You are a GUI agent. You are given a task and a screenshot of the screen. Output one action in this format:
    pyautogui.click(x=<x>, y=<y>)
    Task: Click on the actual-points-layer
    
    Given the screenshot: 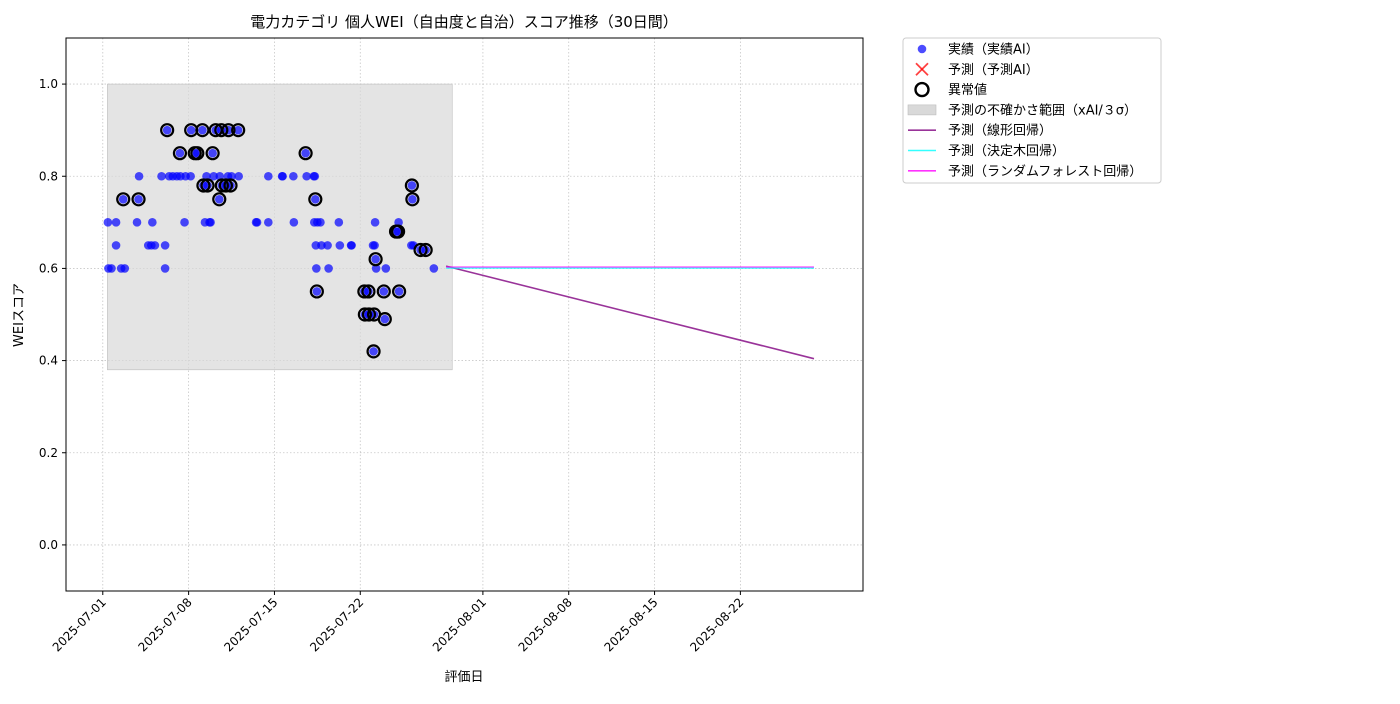 What is the action you would take?
    pyautogui.click(x=271, y=240)
    